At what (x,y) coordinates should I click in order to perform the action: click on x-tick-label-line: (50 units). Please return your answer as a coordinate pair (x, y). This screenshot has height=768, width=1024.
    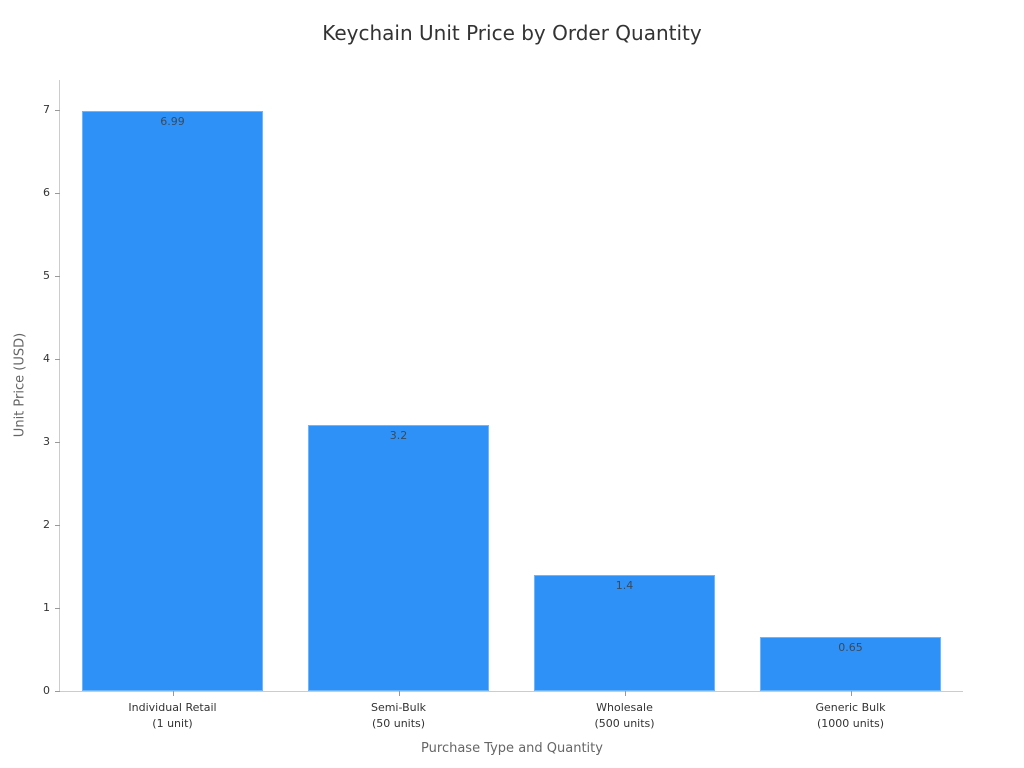
    Looking at the image, I should click on (398, 723).